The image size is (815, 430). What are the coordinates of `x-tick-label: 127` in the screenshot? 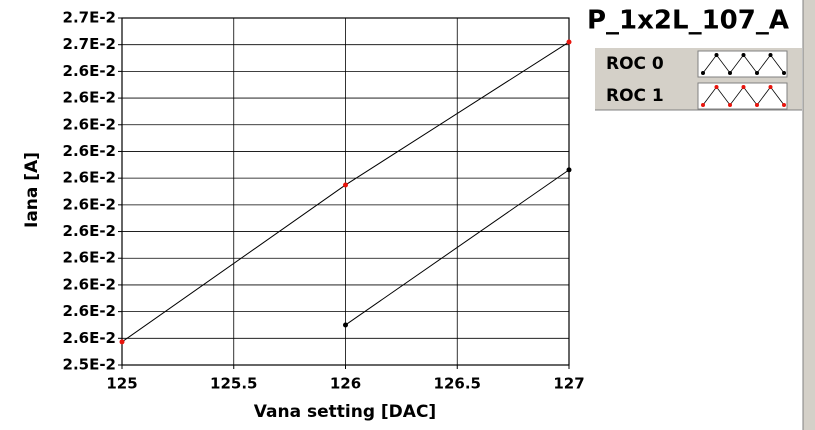 It's located at (568, 384).